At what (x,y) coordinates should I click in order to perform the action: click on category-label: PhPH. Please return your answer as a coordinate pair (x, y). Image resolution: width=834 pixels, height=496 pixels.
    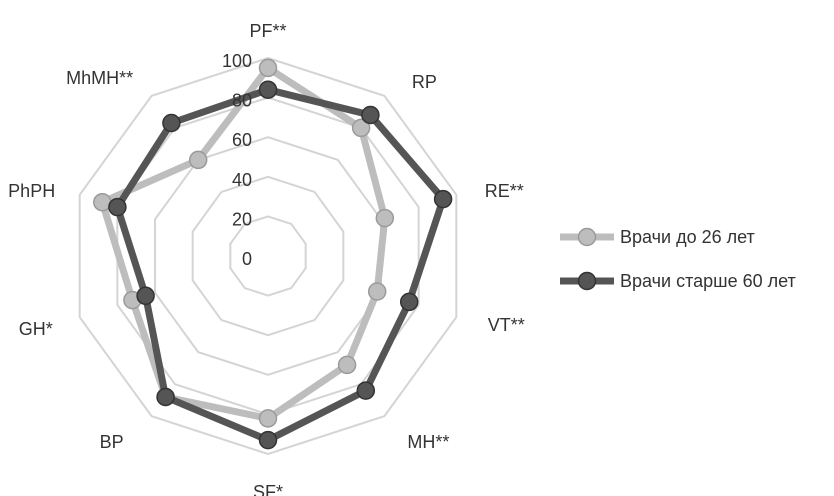
    Looking at the image, I should click on (31, 191).